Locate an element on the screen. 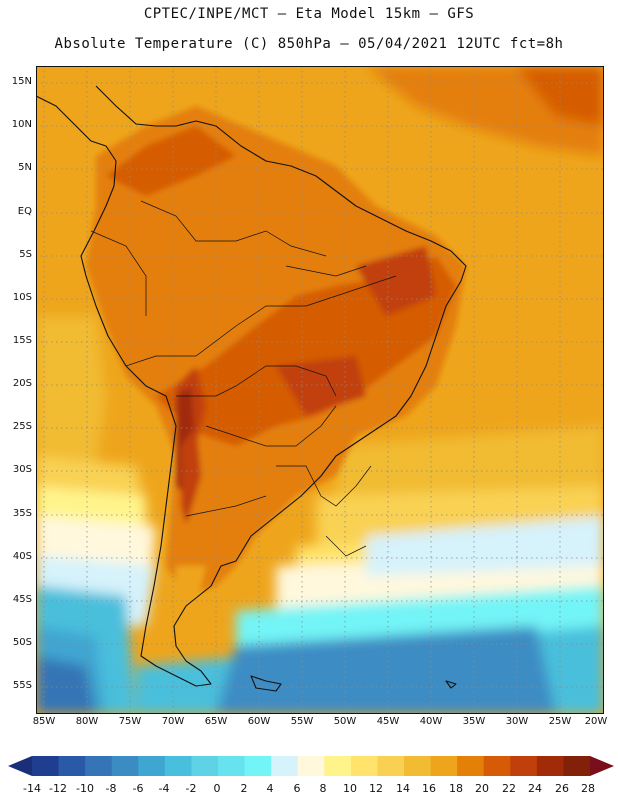 The height and width of the screenshot is (800, 618). lon-label-75w: 75W is located at coordinates (130, 721).